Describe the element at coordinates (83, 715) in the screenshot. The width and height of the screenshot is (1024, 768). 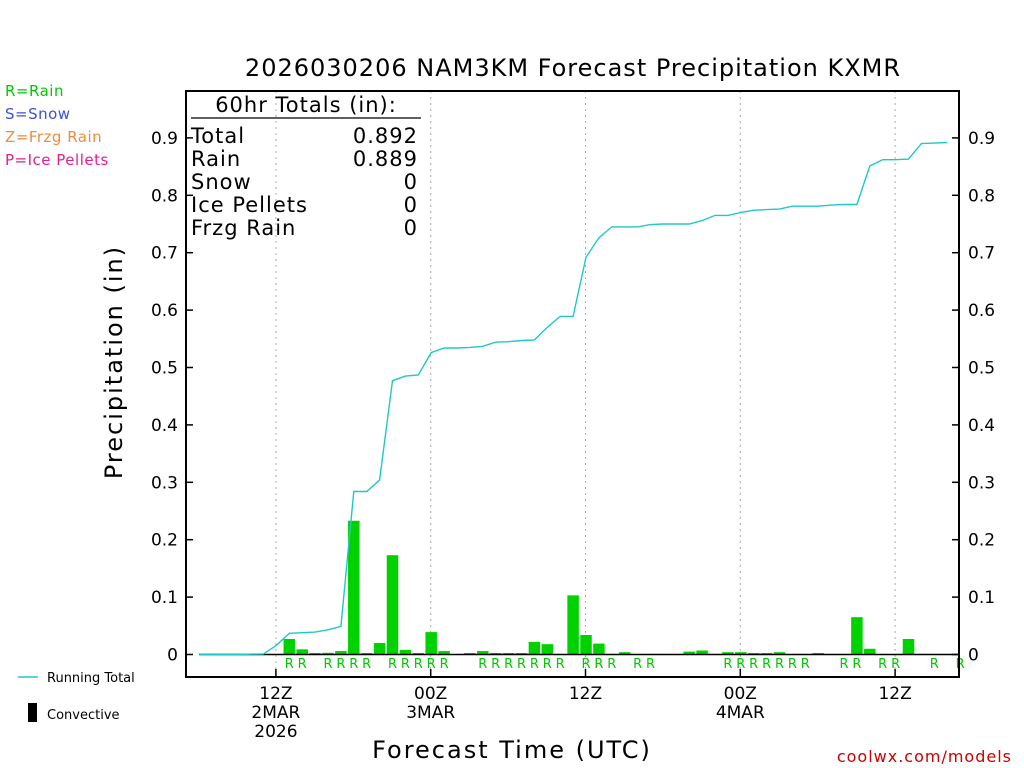
I see `convective-legend-label: Convective` at that location.